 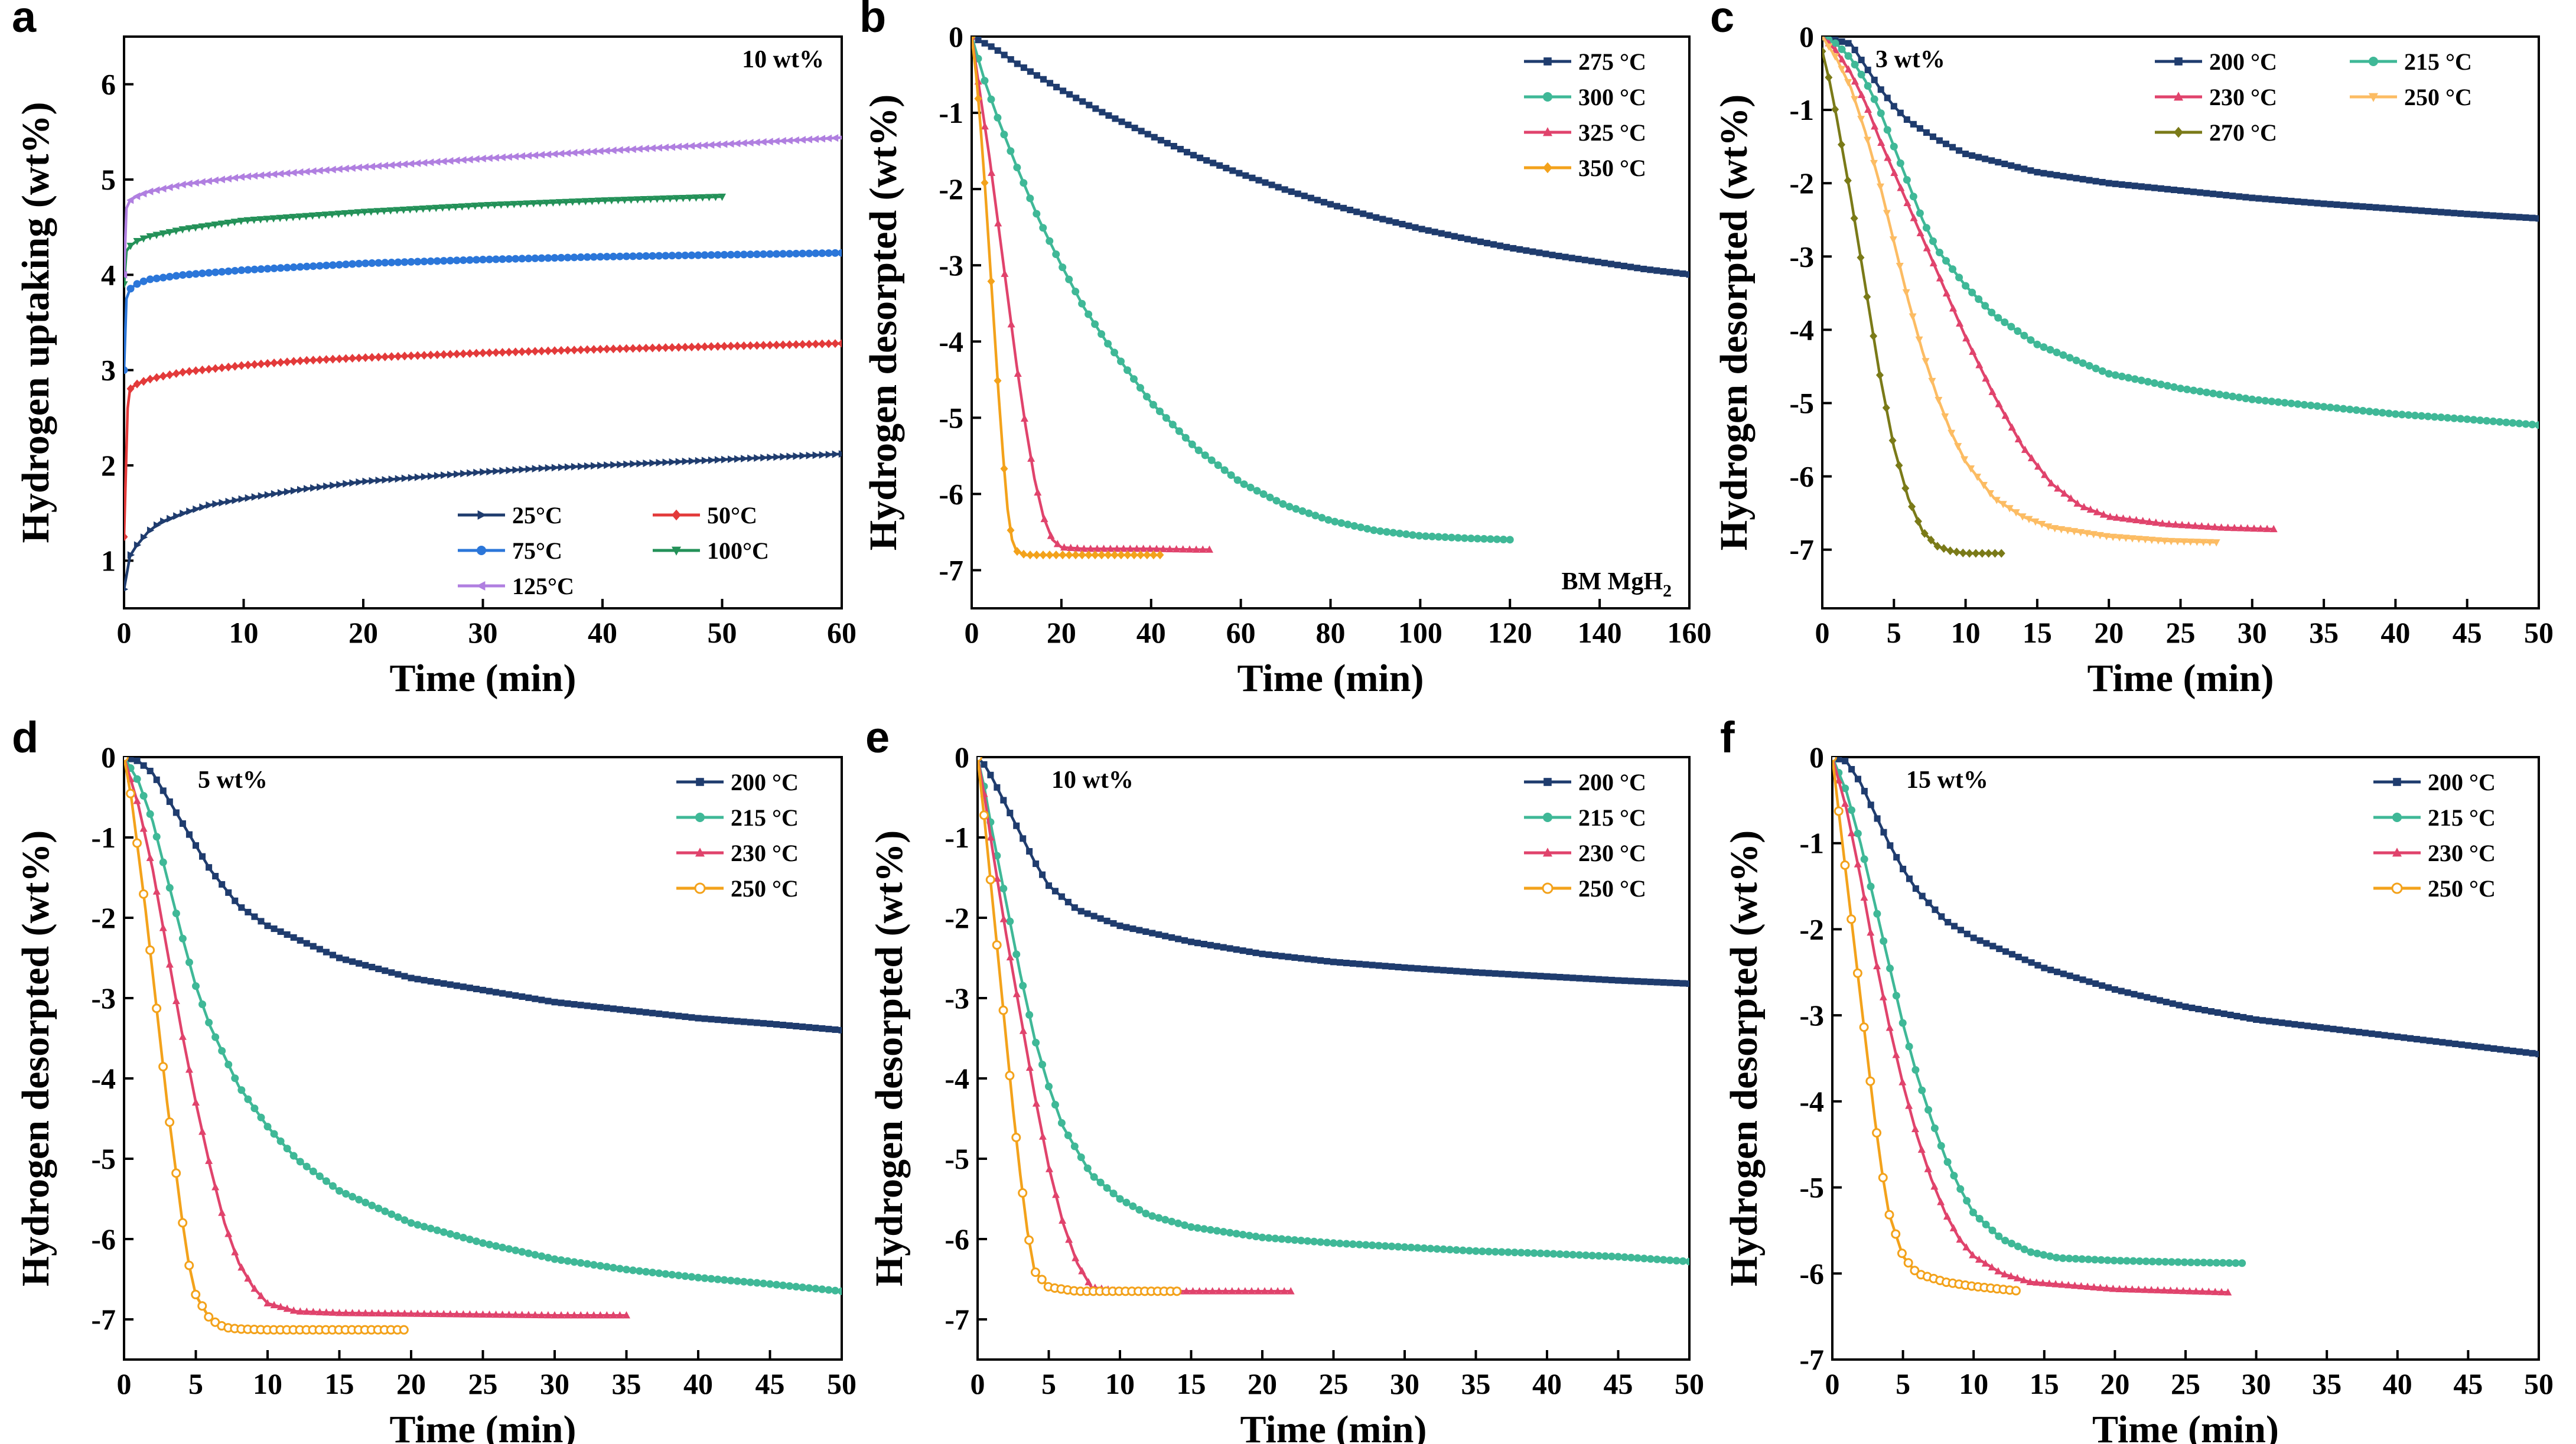 What do you see at coordinates (483, 678) in the screenshot?
I see `x-axis-title: Time (min)` at bounding box center [483, 678].